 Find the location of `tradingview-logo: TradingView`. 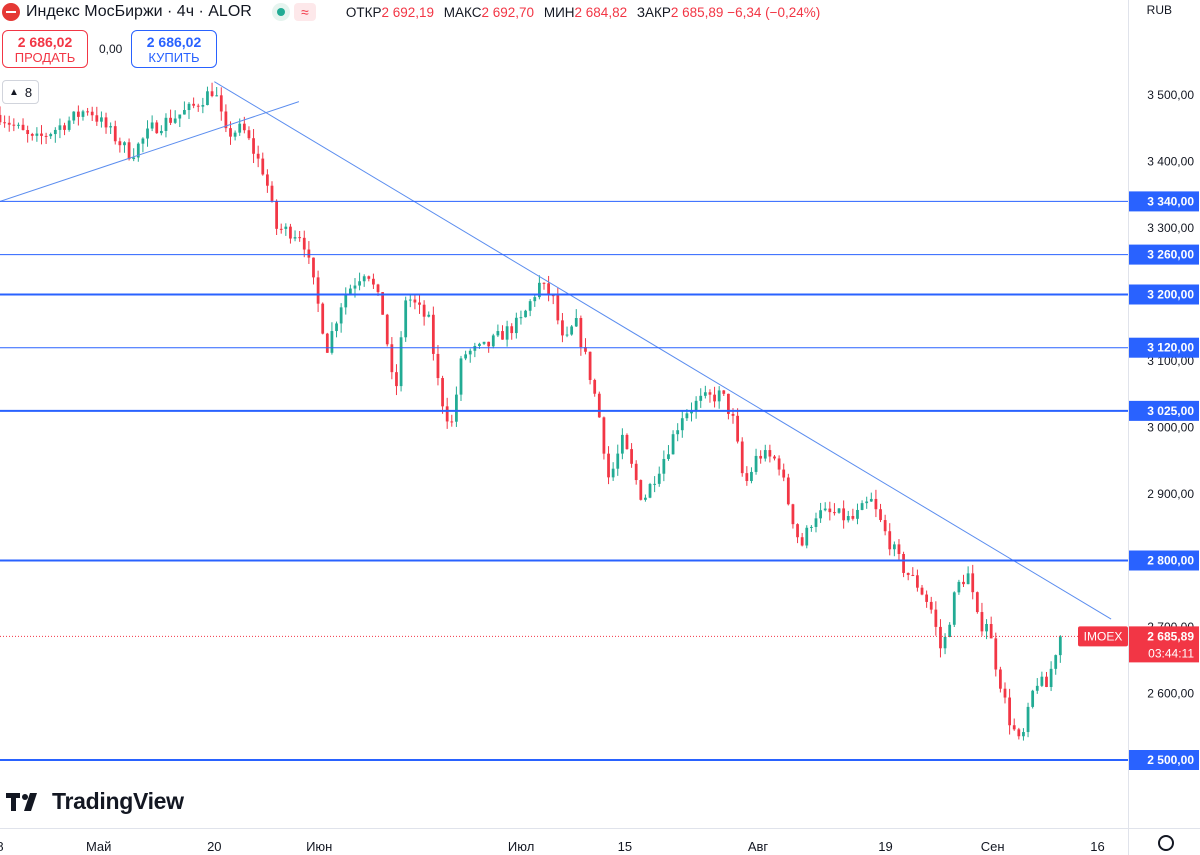

tradingview-logo: TradingView is located at coordinates (95, 801).